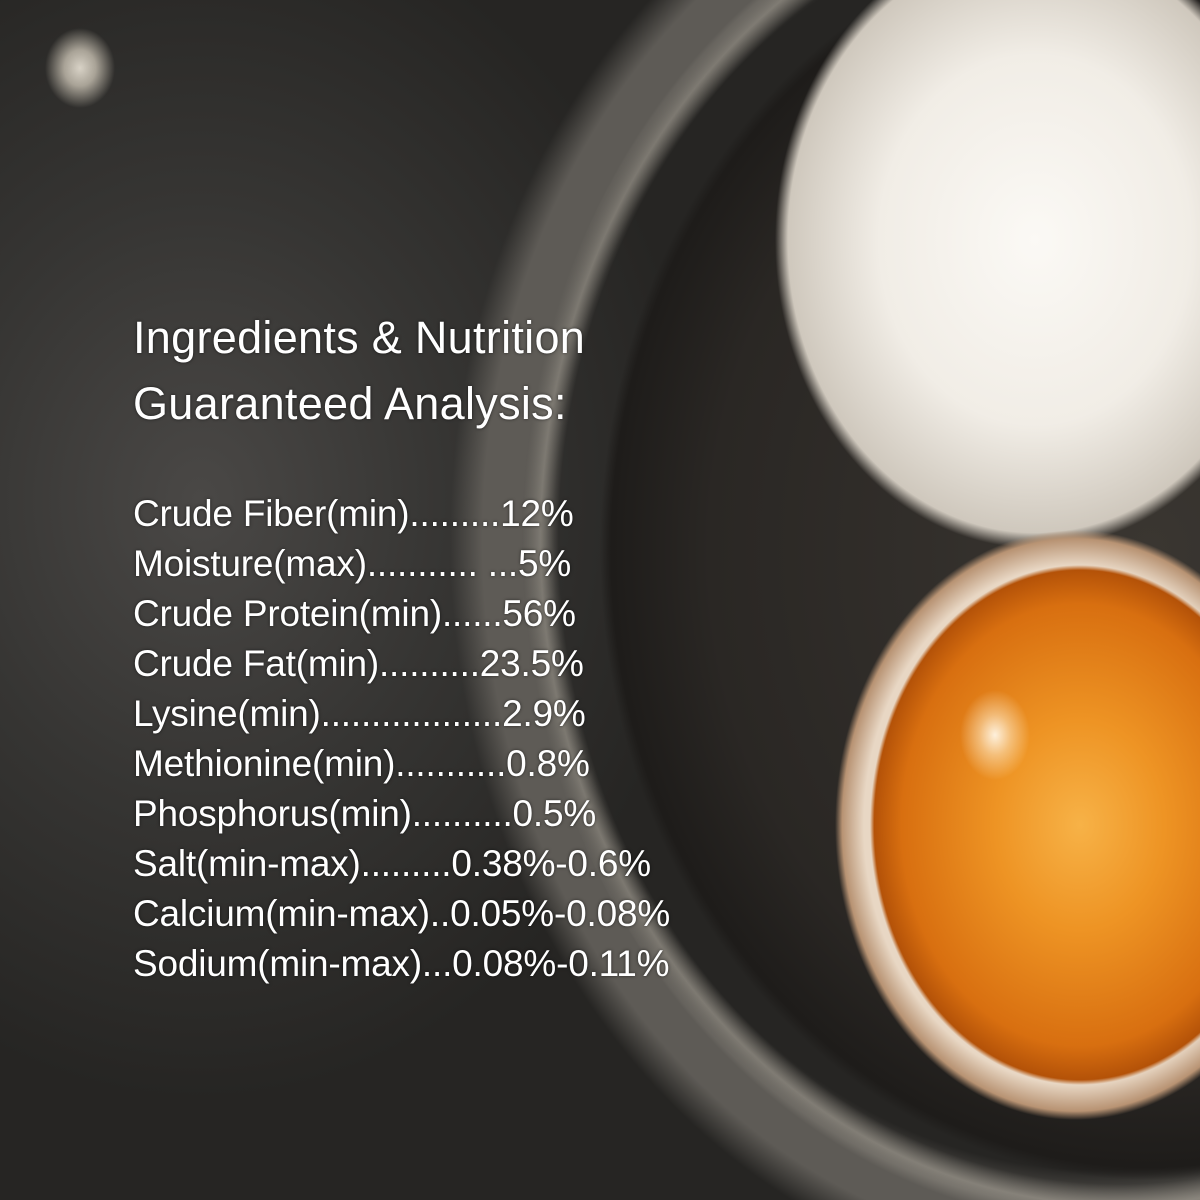  Describe the element at coordinates (359, 713) in the screenshot. I see `analysis-item: Lysine(min)..................2.9%` at that location.